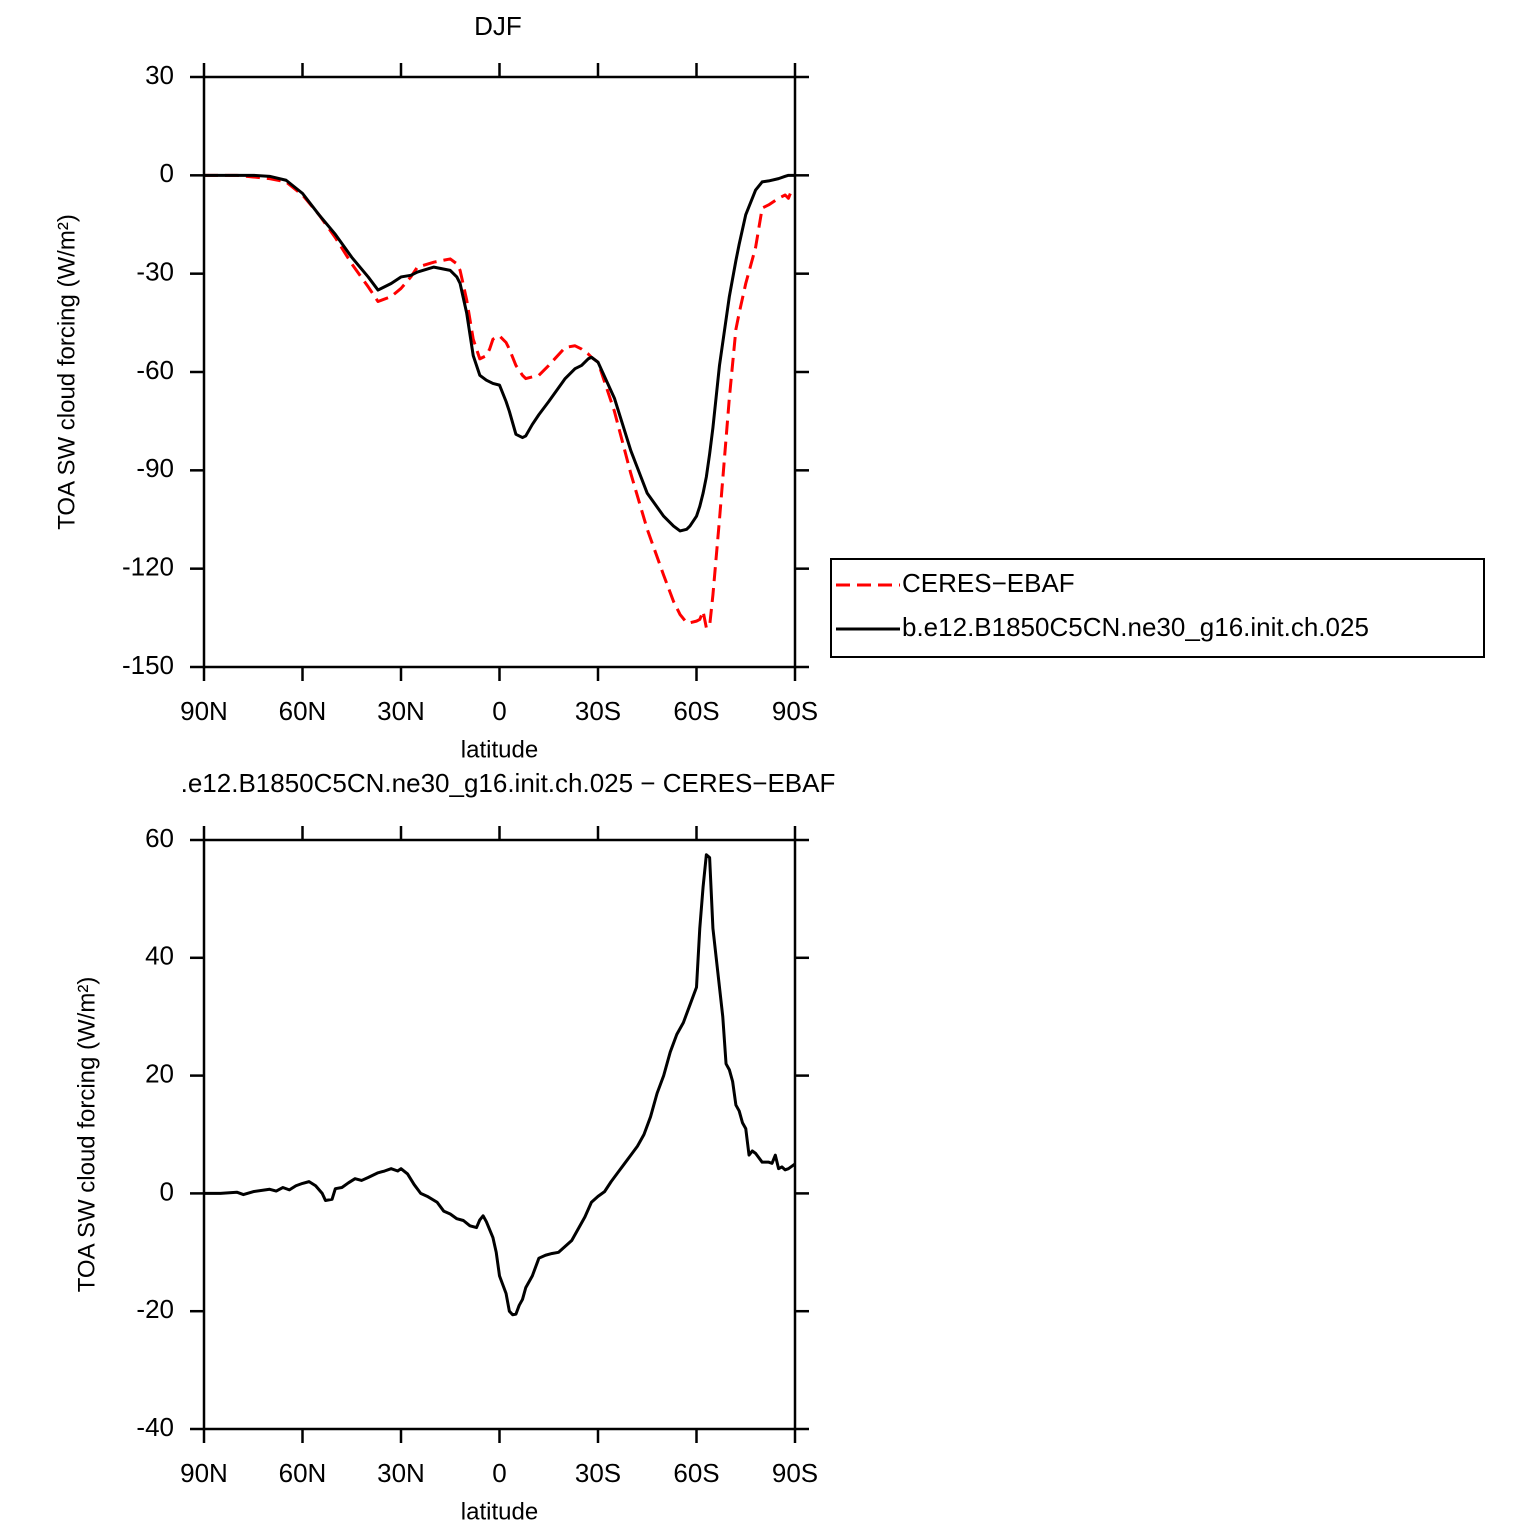  Describe the element at coordinates (159, 838) in the screenshot. I see `y-tick-label: 60` at that location.